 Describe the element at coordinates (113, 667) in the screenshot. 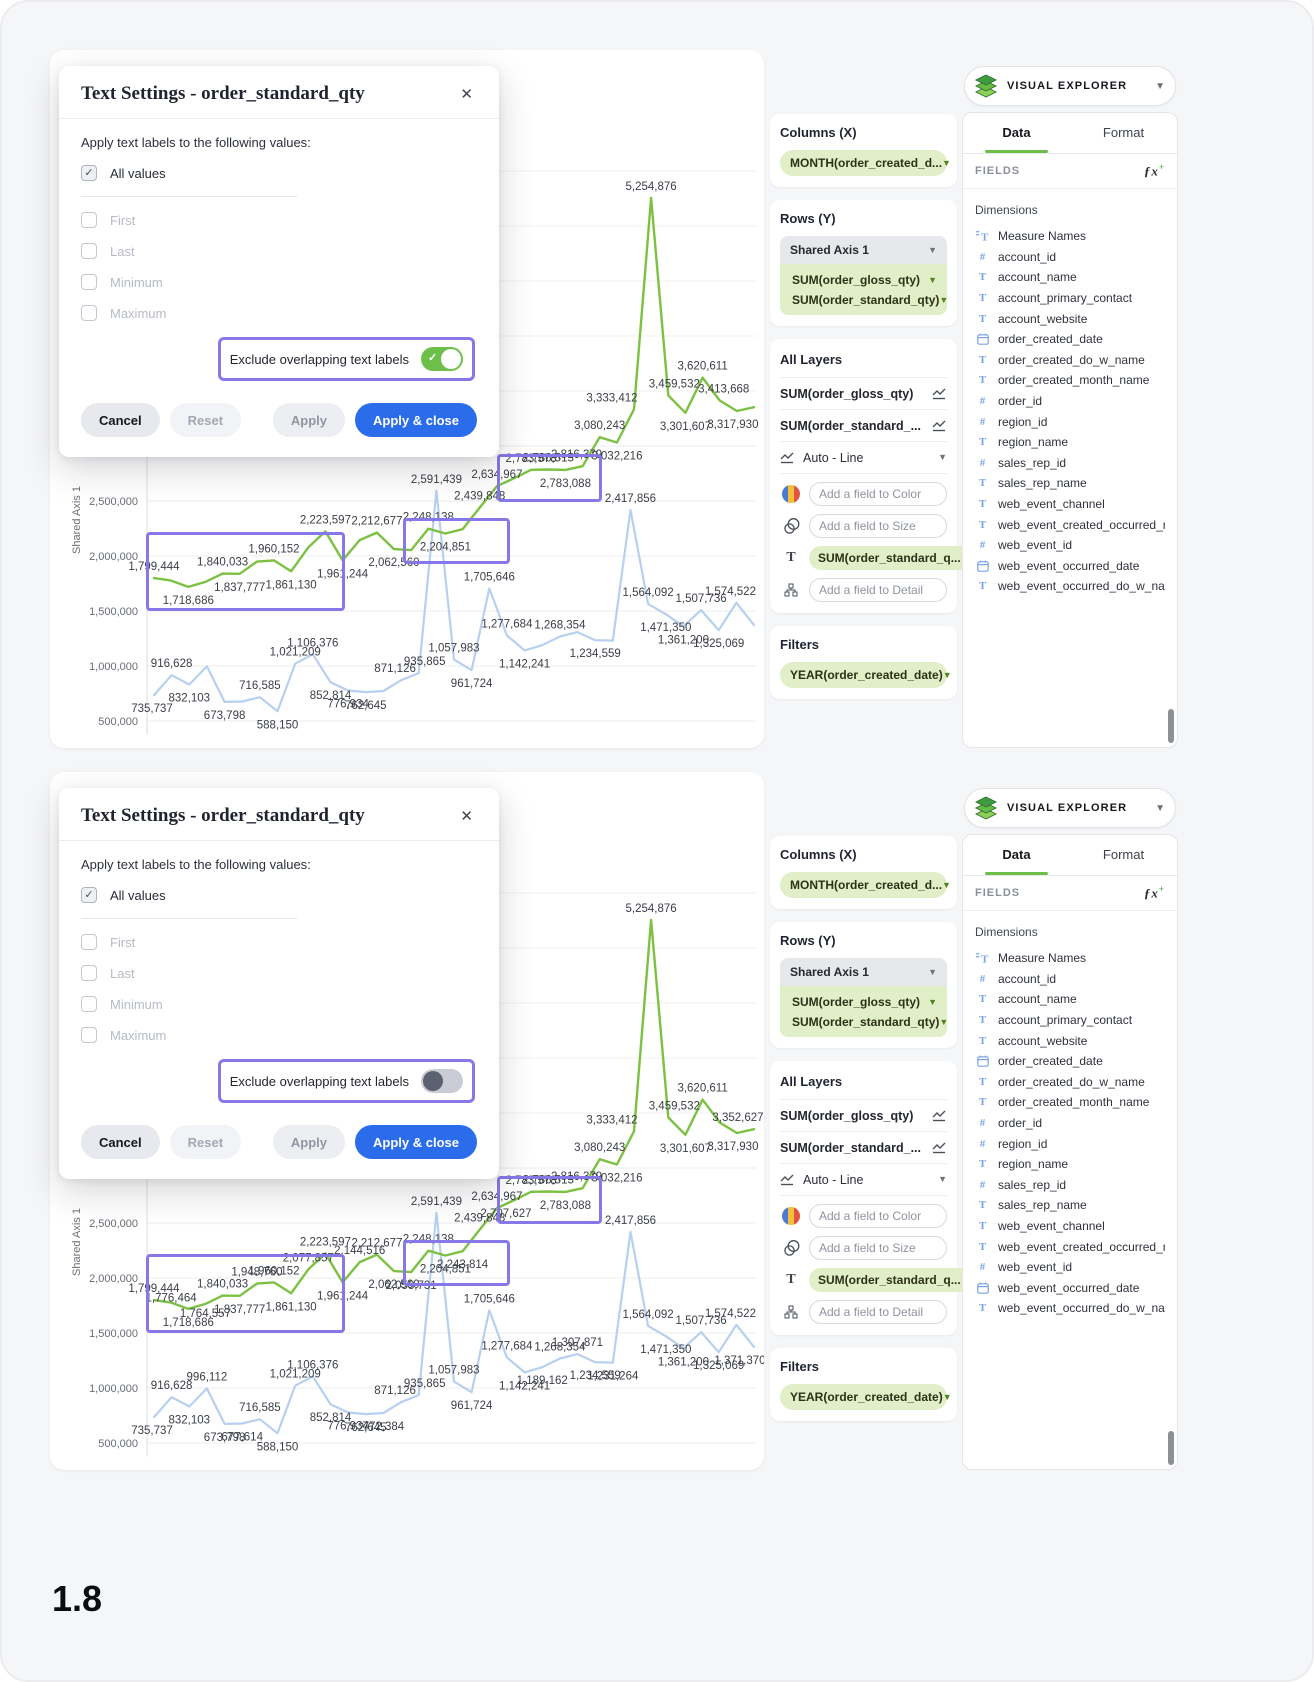

I see `svg-text: 1,000,000` at that location.